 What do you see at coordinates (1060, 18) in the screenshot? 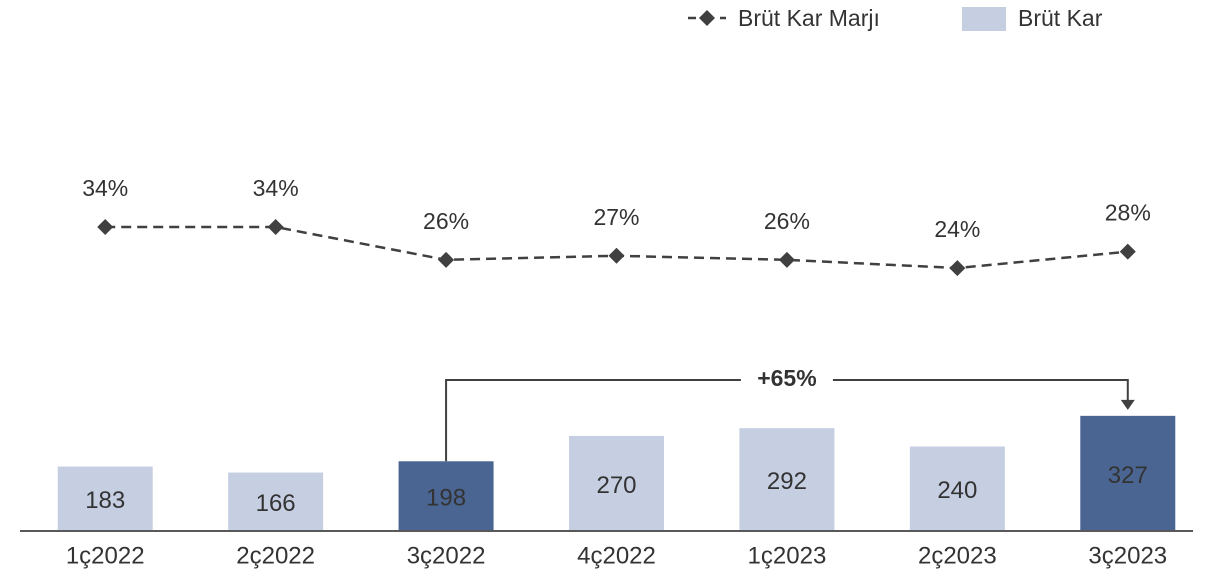
I see `legend-label: Brüt Kar` at bounding box center [1060, 18].